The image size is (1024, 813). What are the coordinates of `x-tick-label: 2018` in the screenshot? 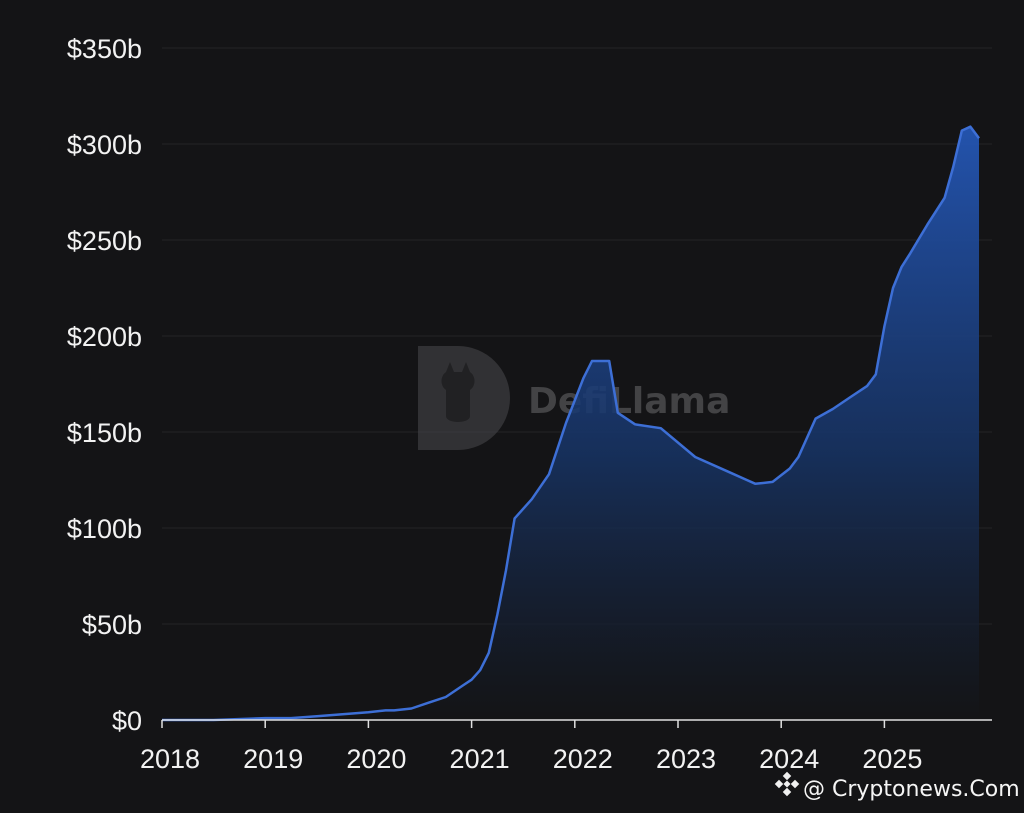 It's located at (170, 759).